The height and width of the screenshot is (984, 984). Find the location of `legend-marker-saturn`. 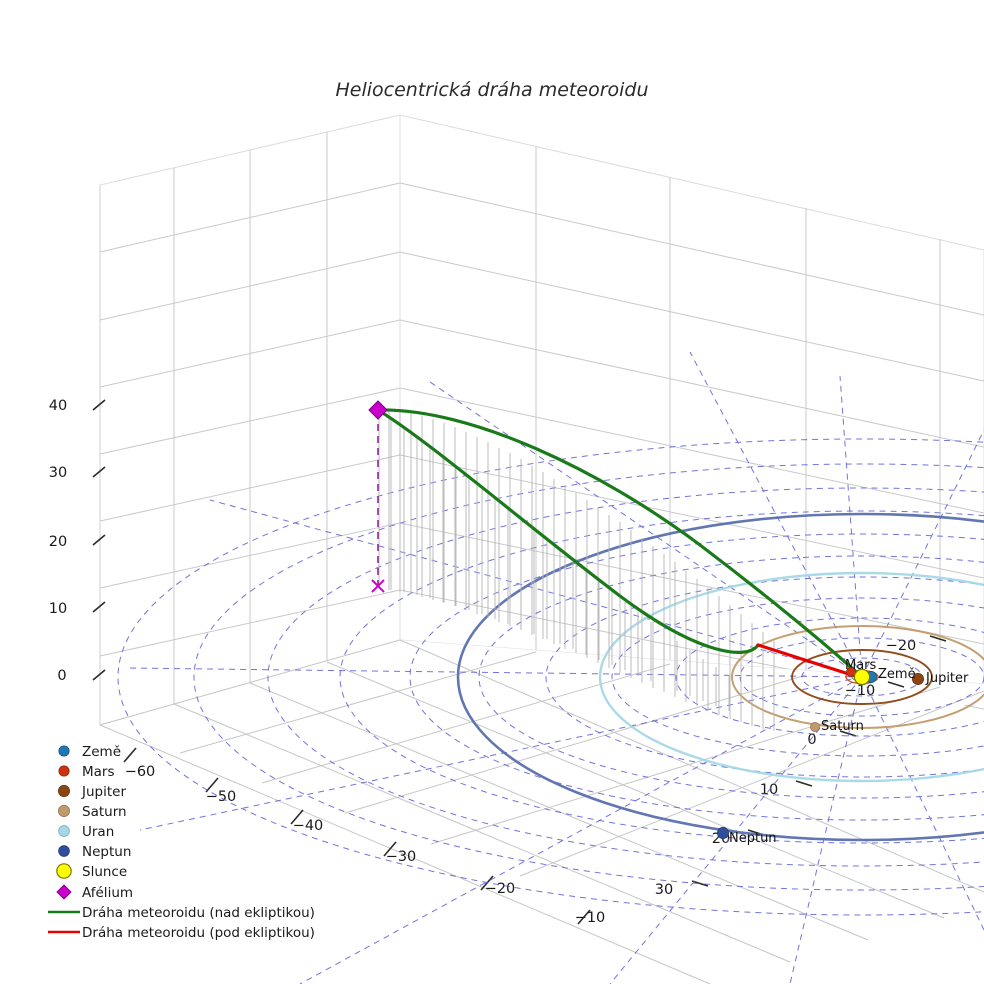

legend-marker-saturn is located at coordinates (64, 811).